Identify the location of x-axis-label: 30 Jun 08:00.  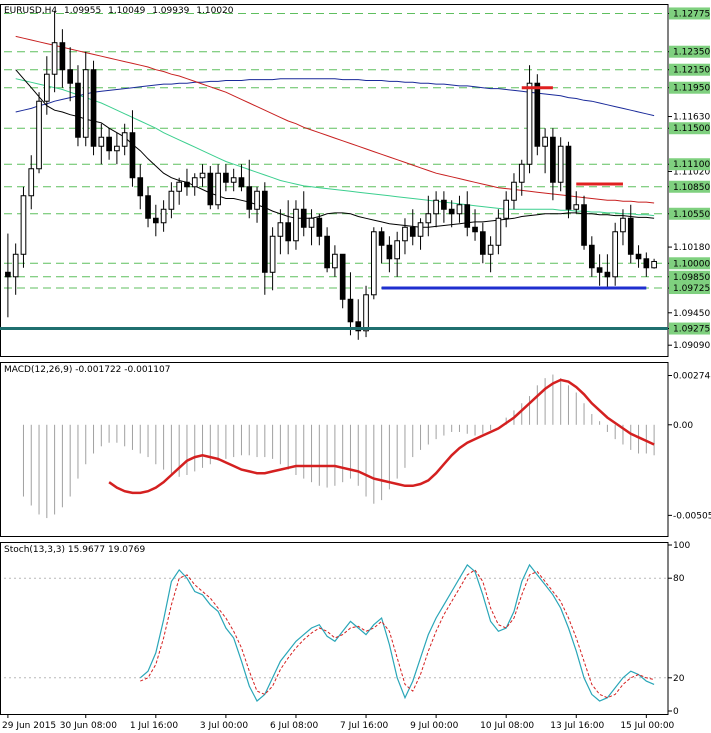
(88, 726).